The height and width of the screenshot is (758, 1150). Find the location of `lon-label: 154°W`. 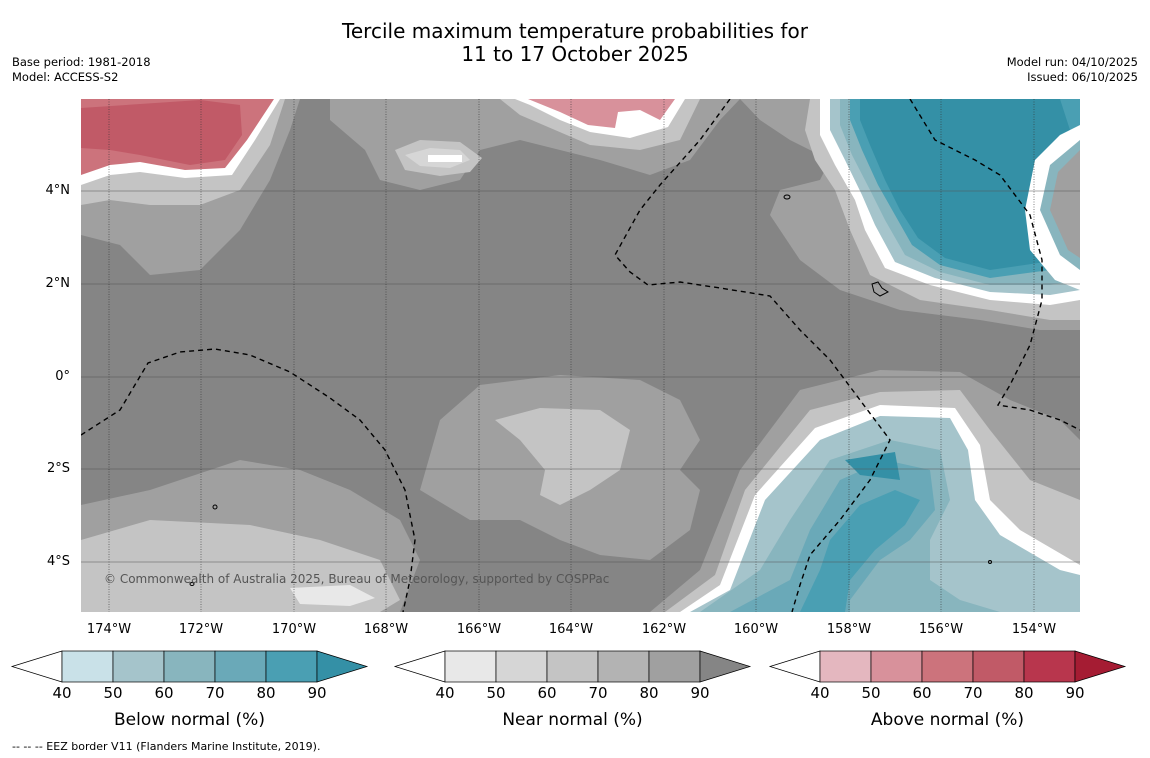

lon-label: 154°W is located at coordinates (1034, 629).